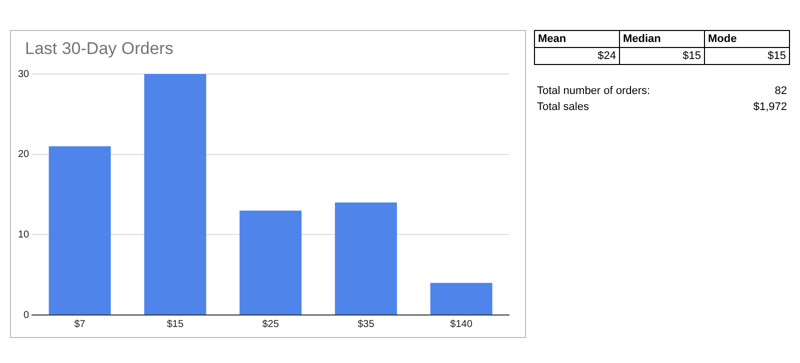 This screenshot has width=800, height=363. Describe the element at coordinates (747, 39) in the screenshot. I see `text: Mode` at that location.